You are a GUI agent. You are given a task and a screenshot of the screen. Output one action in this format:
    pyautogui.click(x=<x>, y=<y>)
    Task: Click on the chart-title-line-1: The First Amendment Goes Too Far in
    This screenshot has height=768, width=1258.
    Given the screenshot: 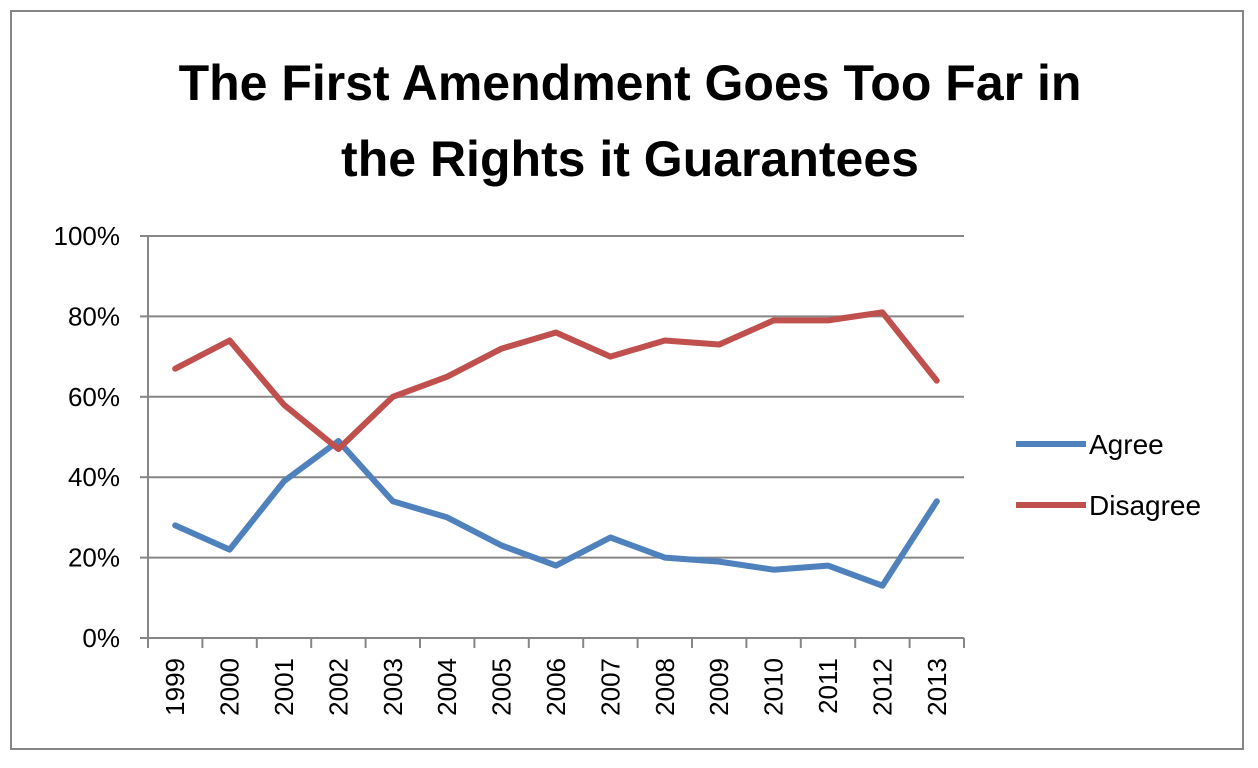 What is the action you would take?
    pyautogui.click(x=630, y=83)
    